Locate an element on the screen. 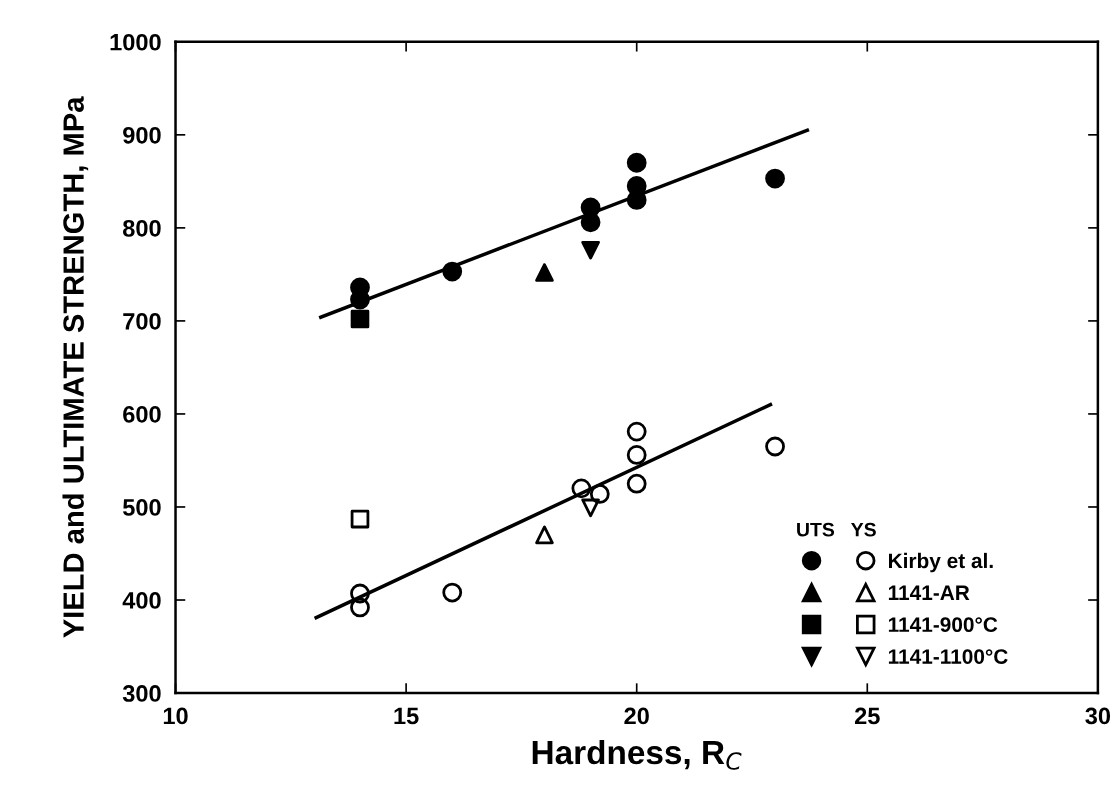  x-tick-label: 25 is located at coordinates (867, 716).